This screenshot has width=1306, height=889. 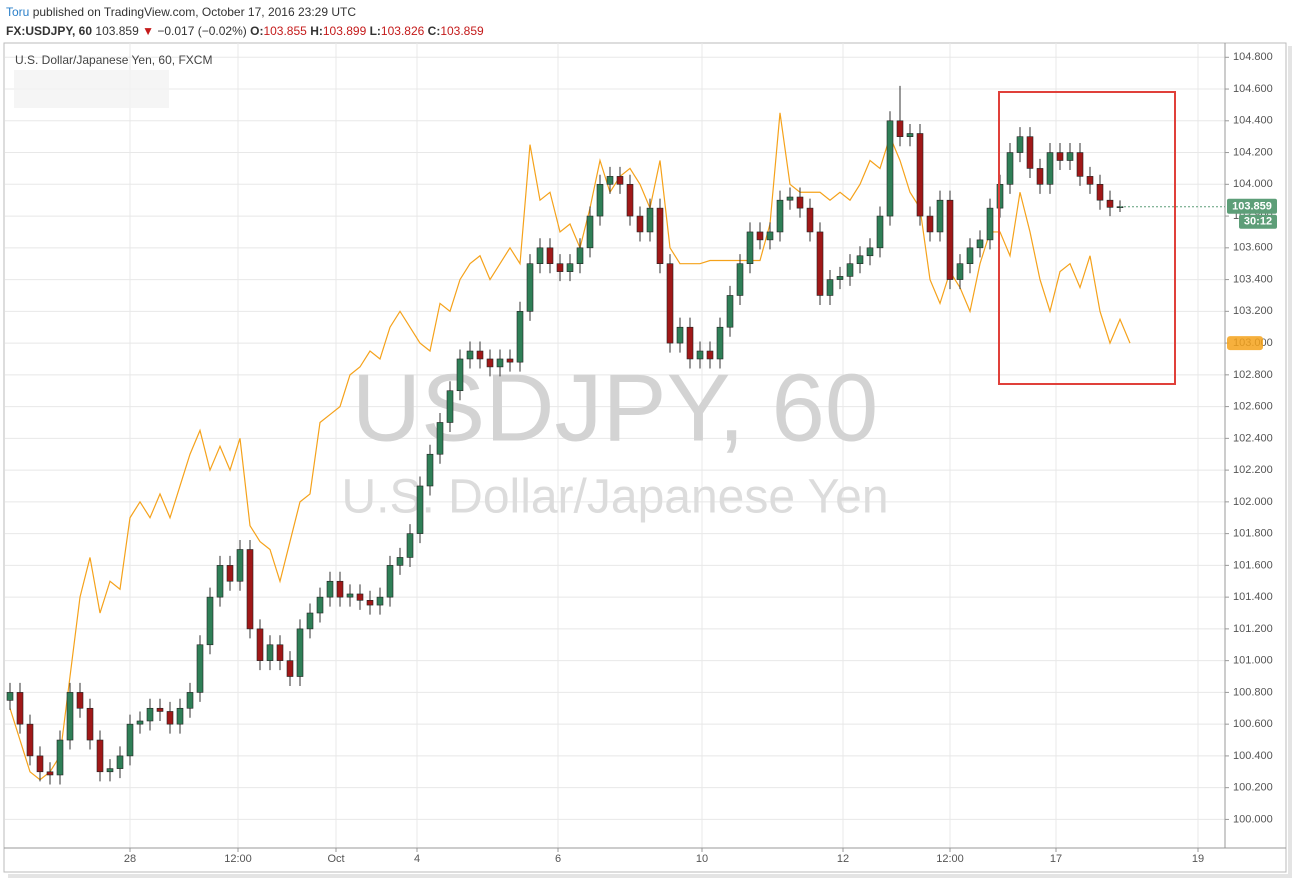 What do you see at coordinates (117, 31) in the screenshot?
I see `last-price: 103.859` at bounding box center [117, 31].